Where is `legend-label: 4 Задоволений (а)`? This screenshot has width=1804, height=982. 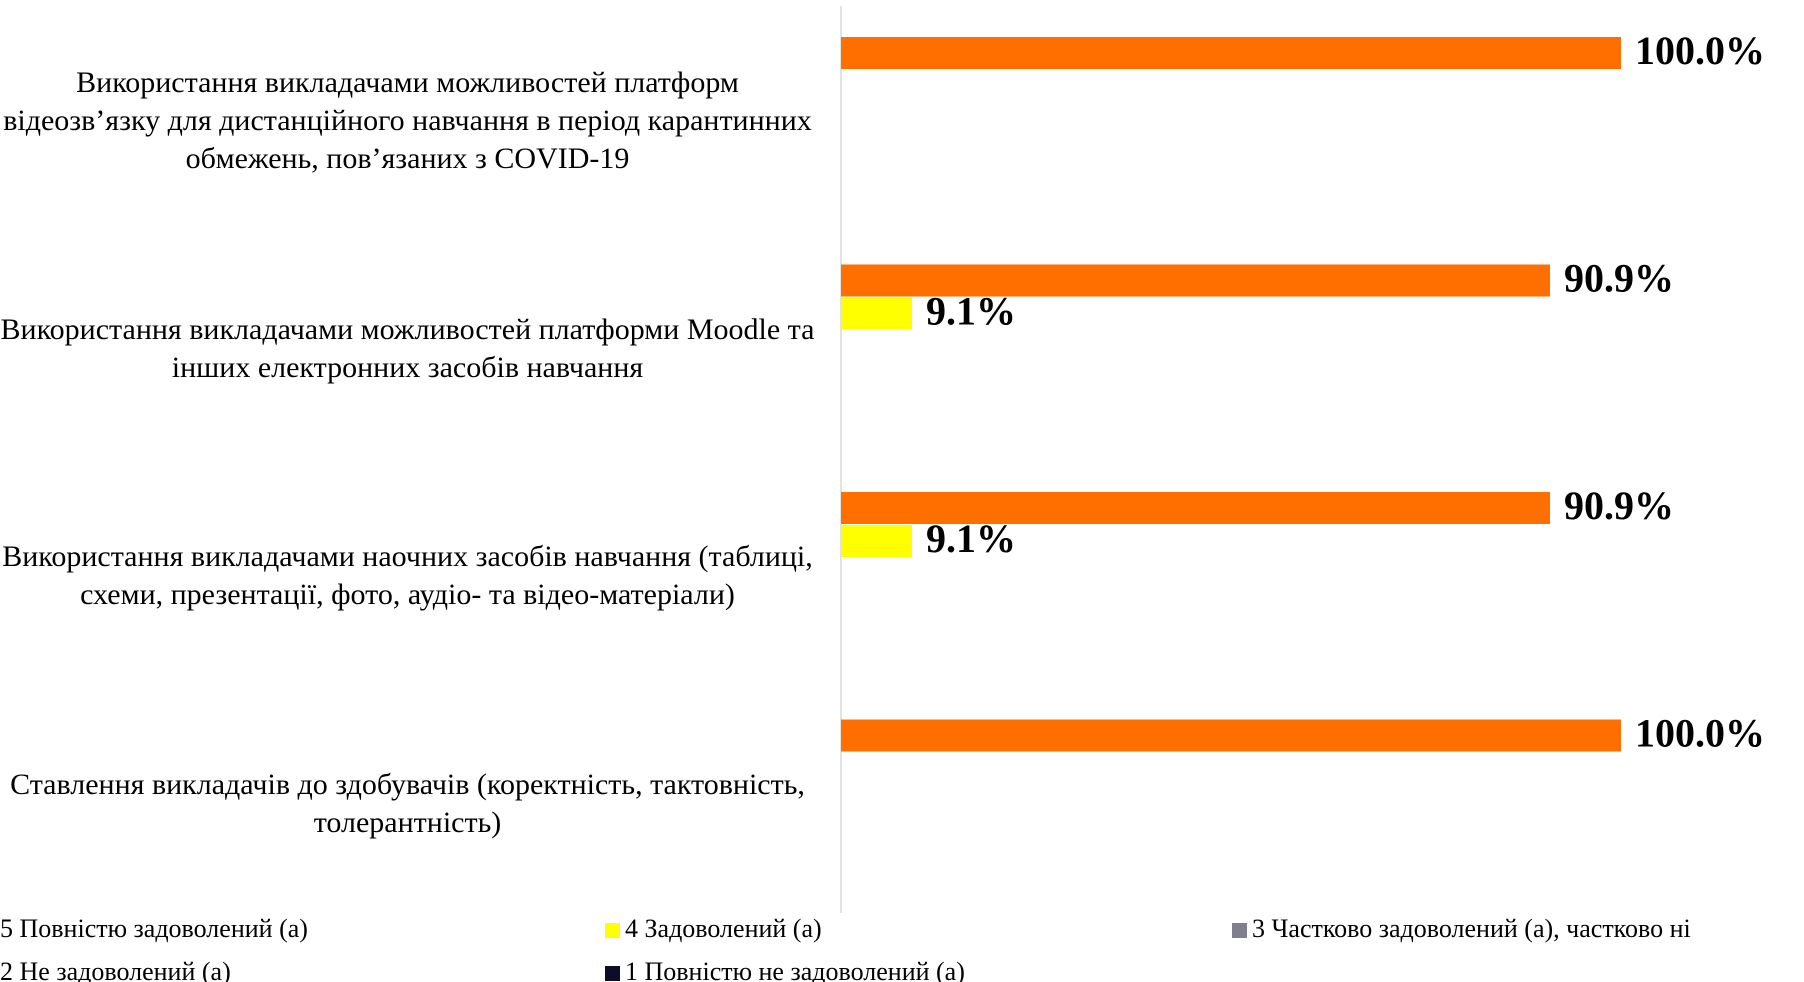
legend-label: 4 Задоволений (а) is located at coordinates (723, 928).